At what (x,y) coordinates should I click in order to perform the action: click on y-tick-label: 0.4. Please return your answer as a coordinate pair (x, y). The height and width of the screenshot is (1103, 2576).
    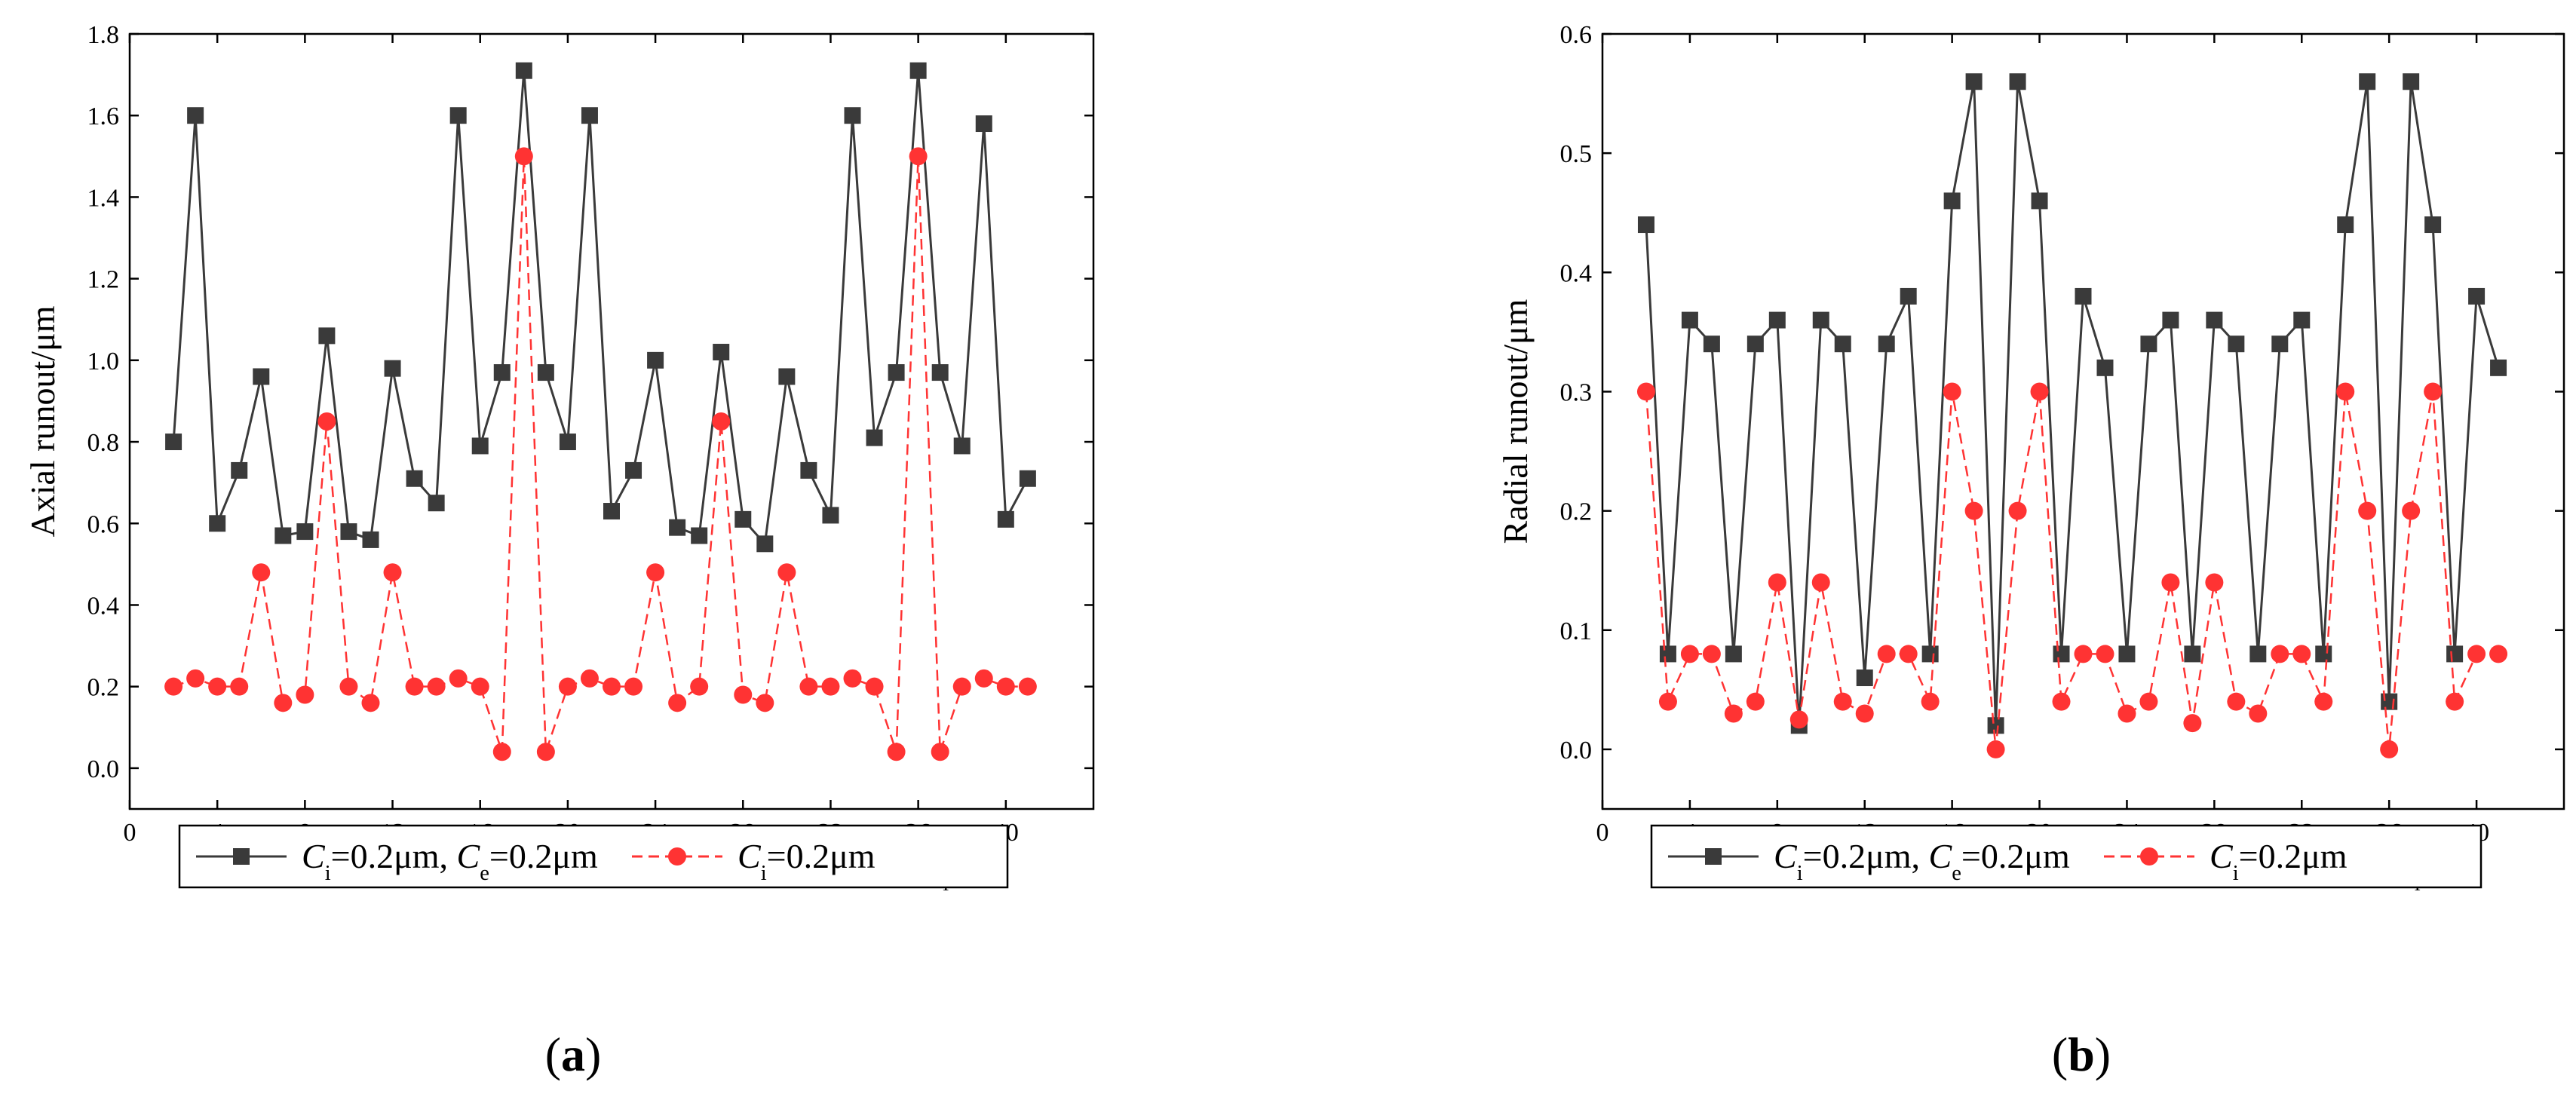
    Looking at the image, I should click on (1576, 273).